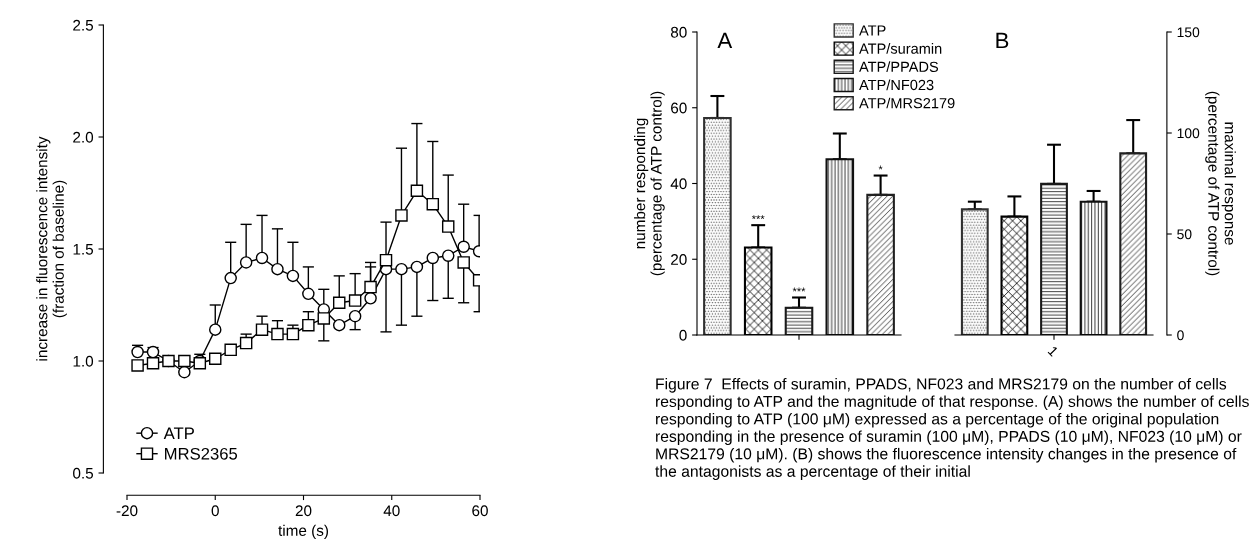 The image size is (1257, 539). Describe the element at coordinates (896, 85) in the screenshot. I see `legend-label: ATP/NF023` at that location.